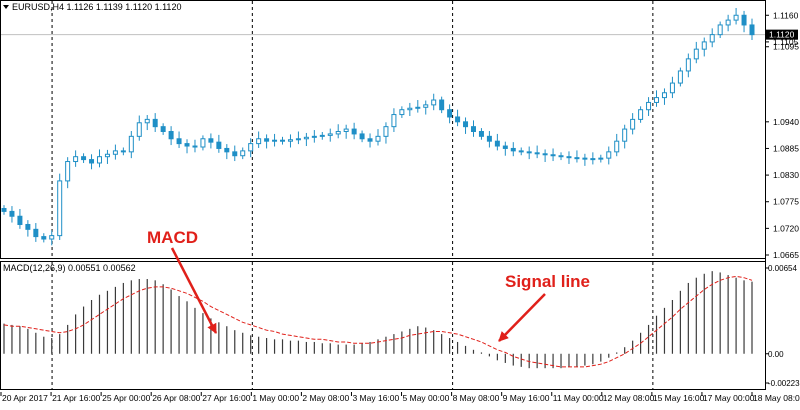 The image size is (800, 410). What do you see at coordinates (25, 398) in the screenshot?
I see `time-tick-label: 20 Apr 2017` at bounding box center [25, 398].